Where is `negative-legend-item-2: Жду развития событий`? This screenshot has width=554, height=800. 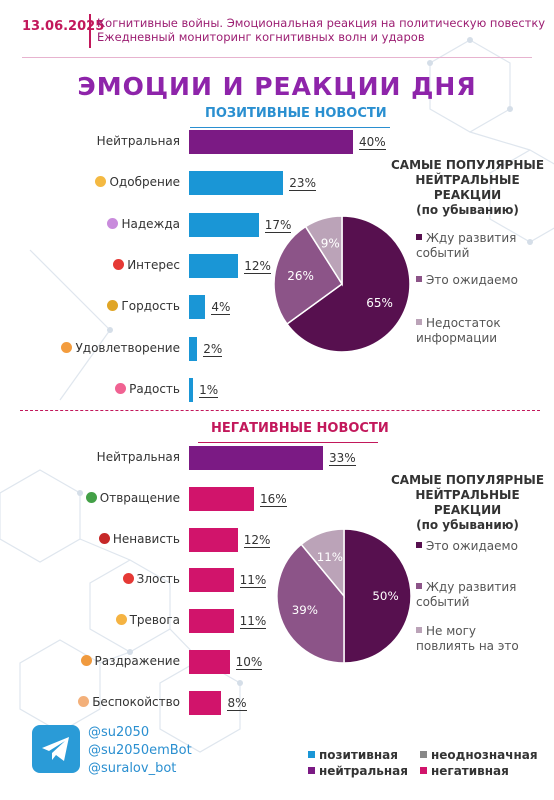 negative-legend-item-2: Жду развития событий is located at coordinates (475, 595).